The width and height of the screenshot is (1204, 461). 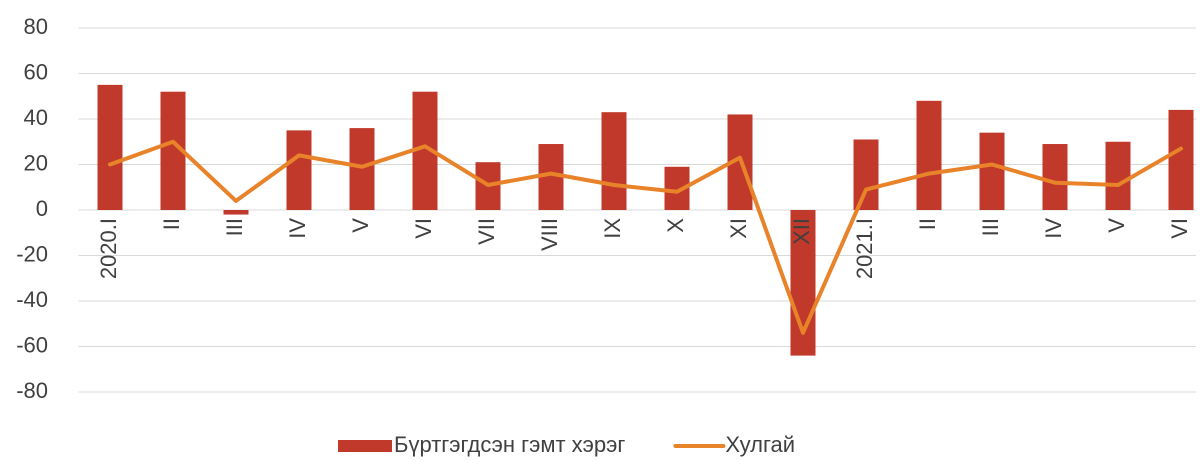 I want to click on y-tick-label: -40, so click(x=32, y=299).